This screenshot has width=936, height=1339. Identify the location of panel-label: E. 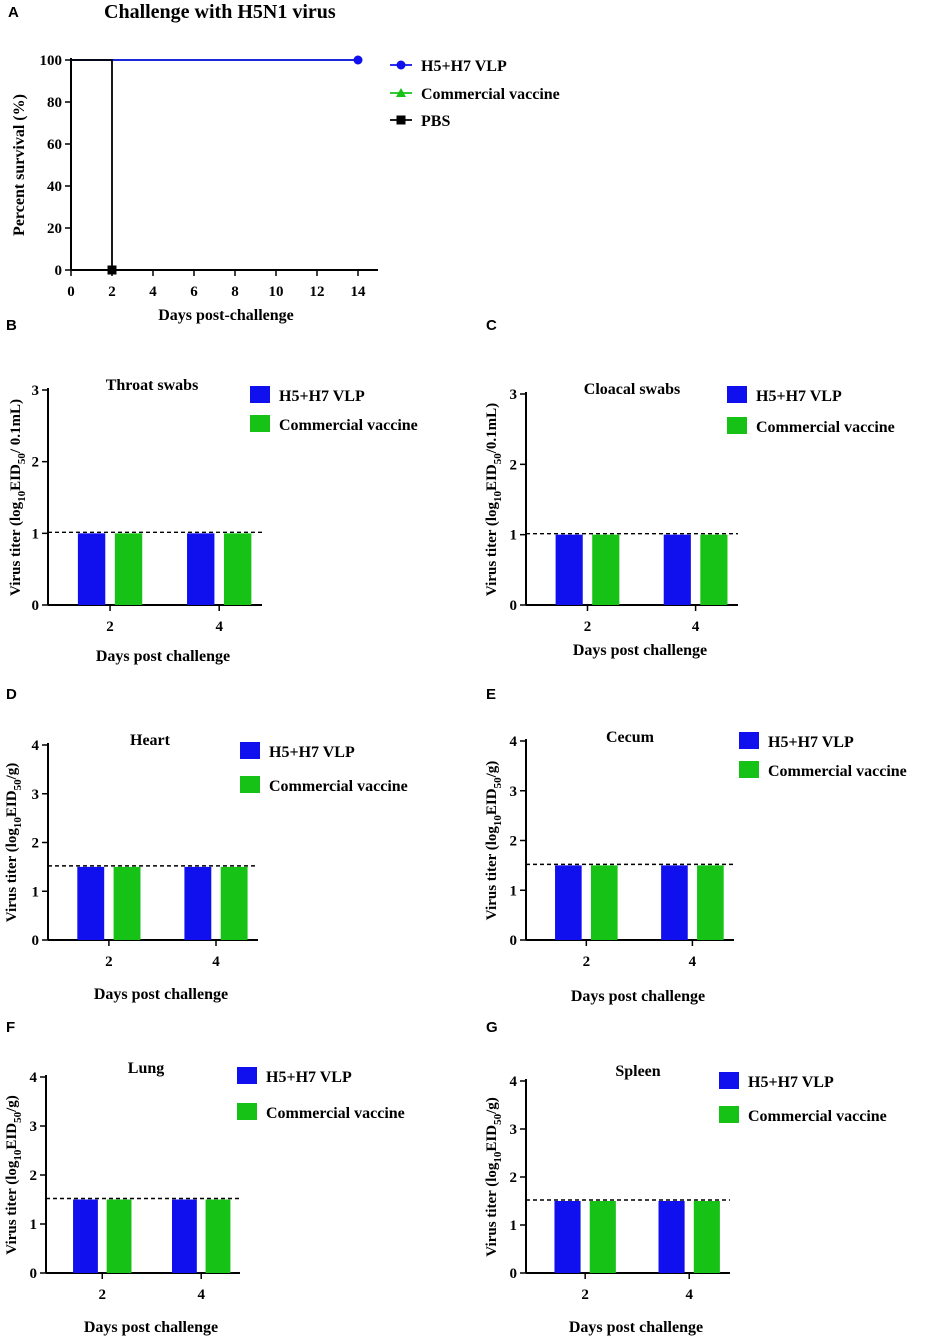
(491, 694).